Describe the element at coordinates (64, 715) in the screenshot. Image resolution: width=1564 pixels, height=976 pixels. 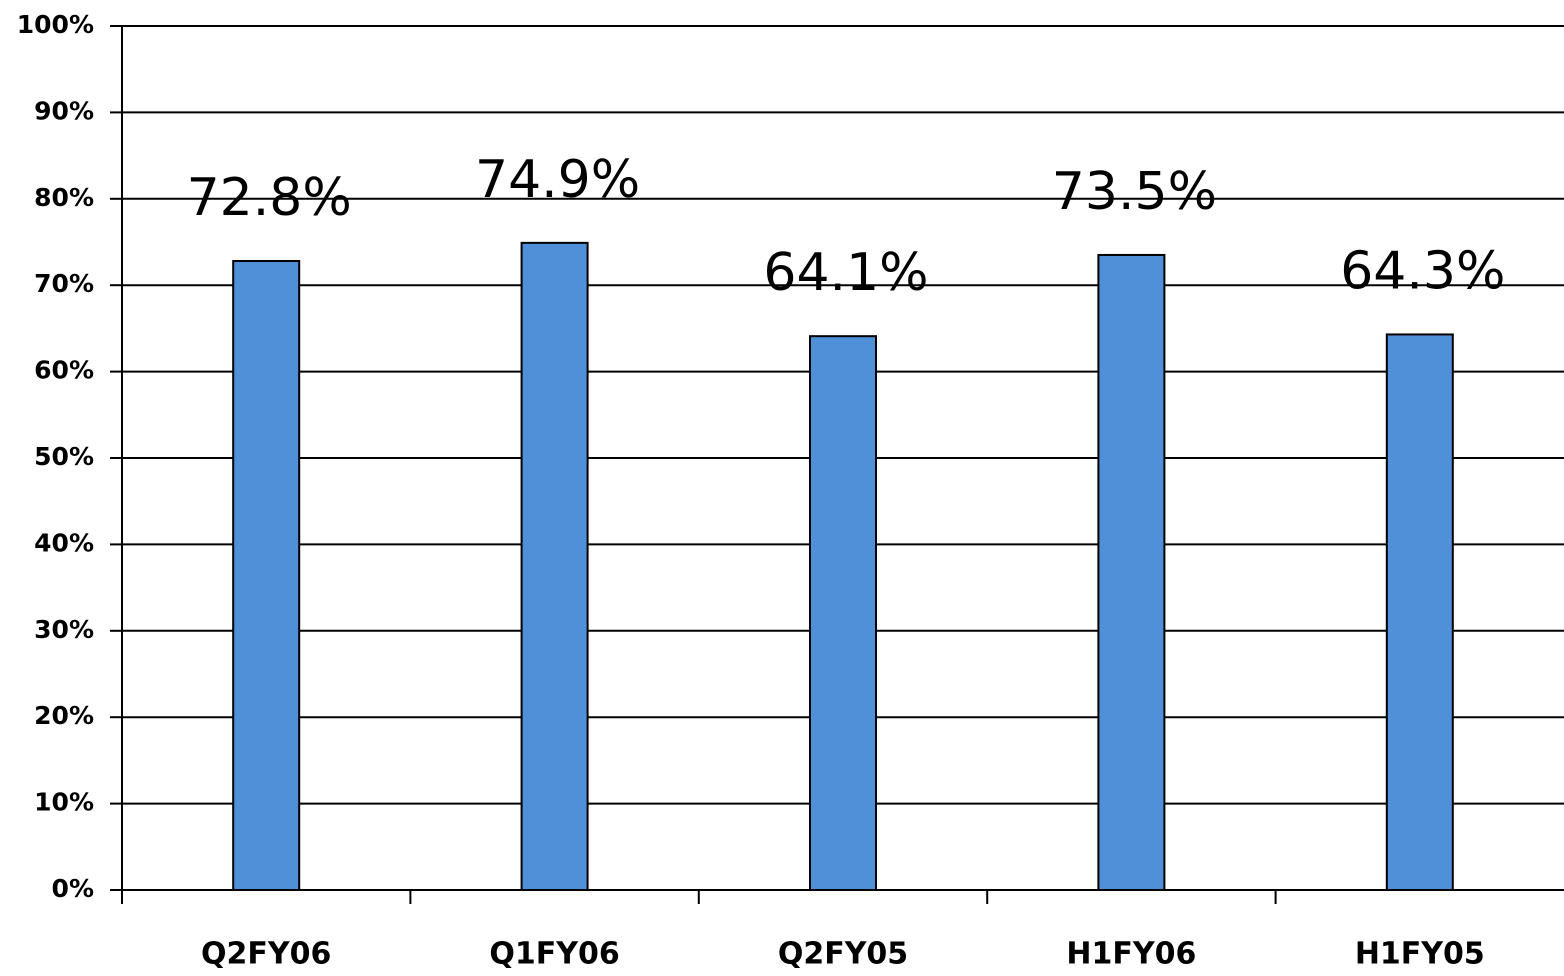
I see `y-tick-label: 20%` at that location.